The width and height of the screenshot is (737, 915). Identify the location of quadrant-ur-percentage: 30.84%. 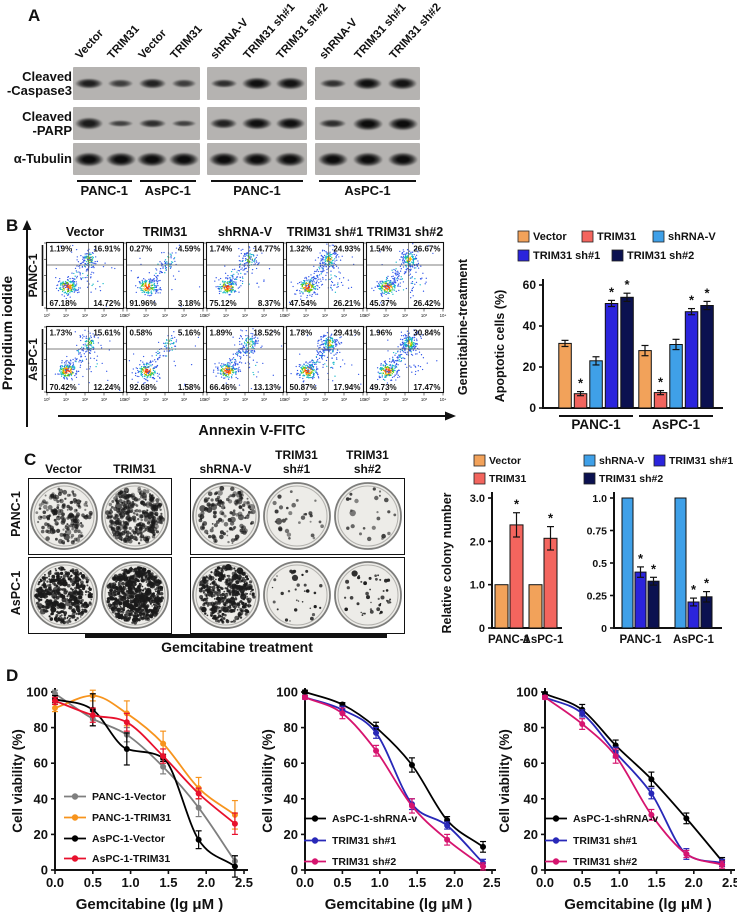
(426, 333).